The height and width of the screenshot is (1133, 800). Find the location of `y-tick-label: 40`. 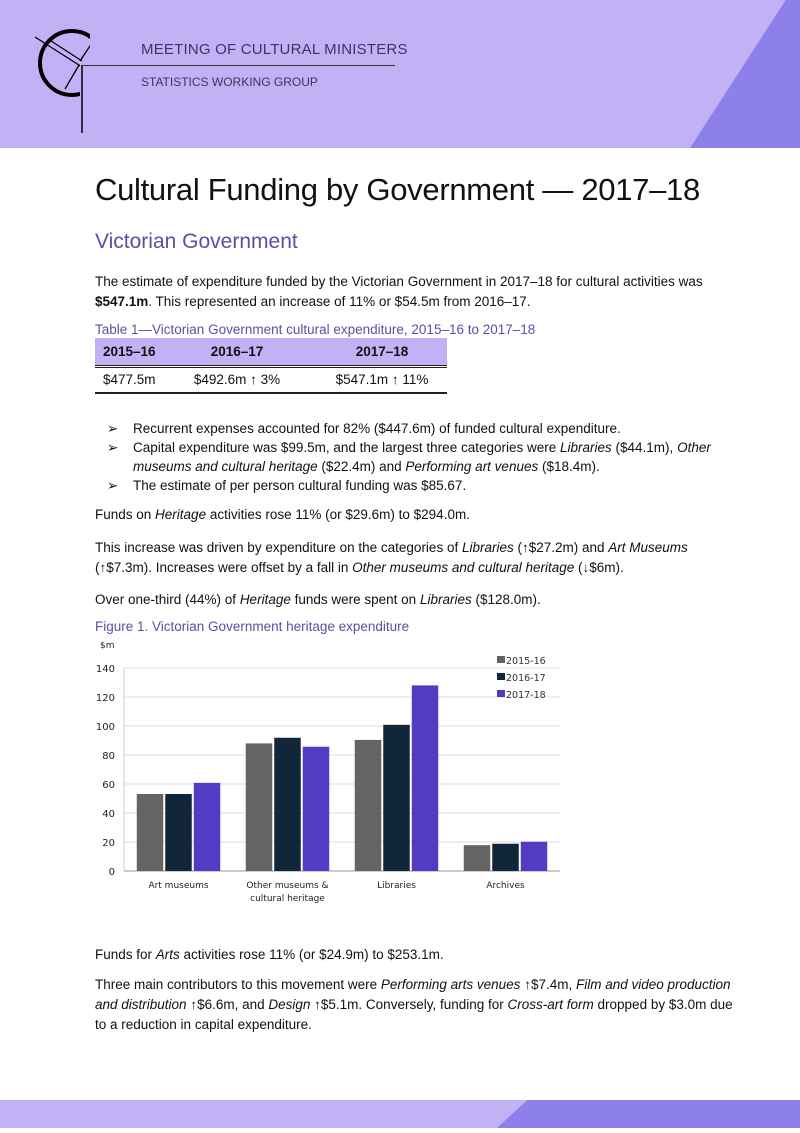

y-tick-label: 40 is located at coordinates (108, 814).